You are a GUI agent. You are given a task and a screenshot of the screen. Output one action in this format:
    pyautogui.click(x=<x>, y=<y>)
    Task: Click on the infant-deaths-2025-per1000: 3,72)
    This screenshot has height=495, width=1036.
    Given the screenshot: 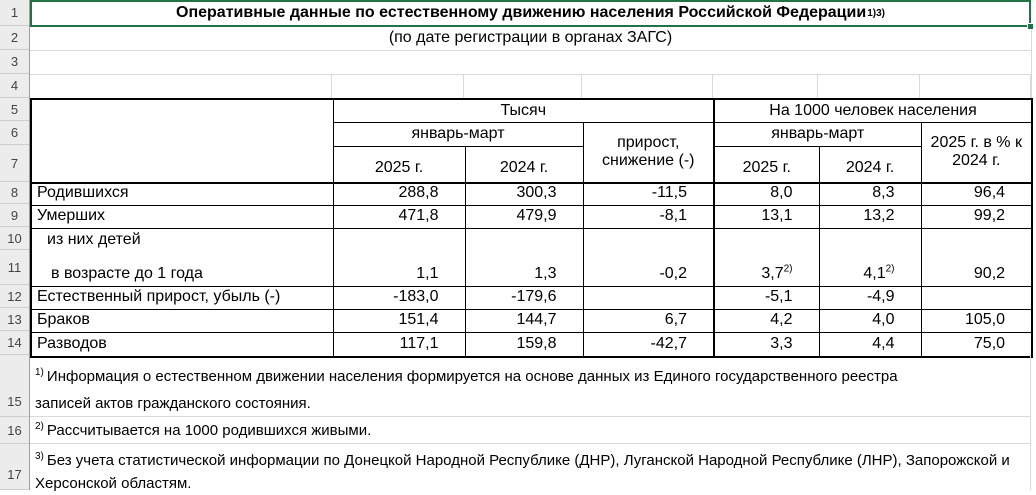 What is the action you would take?
    pyautogui.click(x=766, y=257)
    